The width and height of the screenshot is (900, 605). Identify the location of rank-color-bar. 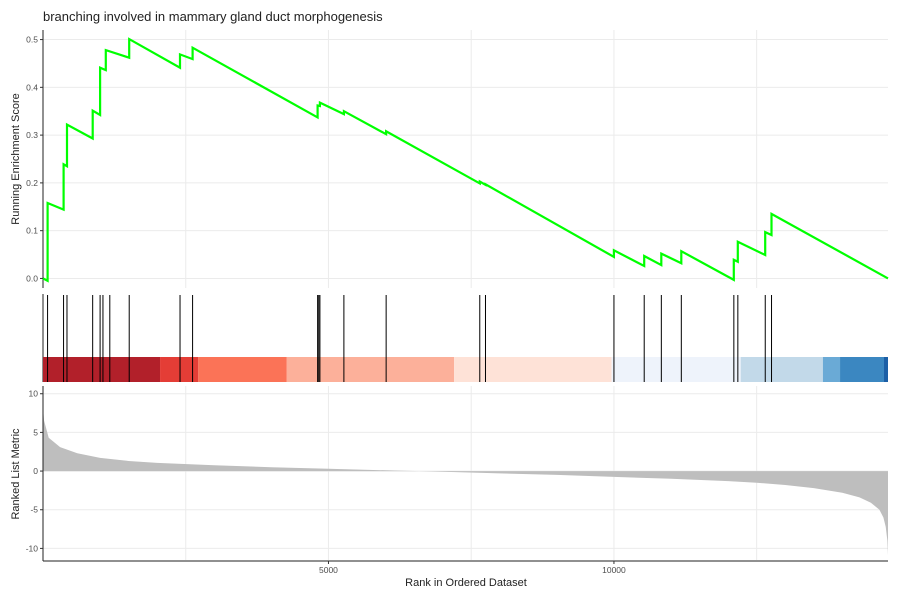
(465, 369).